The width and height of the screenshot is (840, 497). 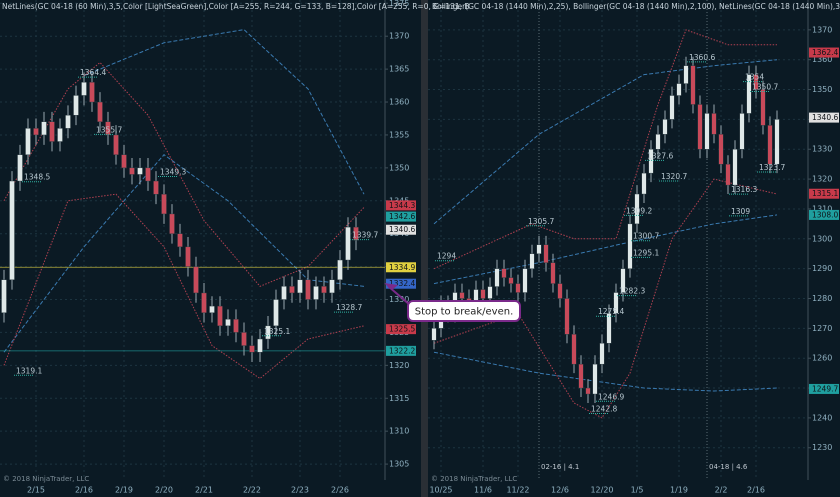 What do you see at coordinates (604, 409) in the screenshot?
I see `level-label: 1242.8` at bounding box center [604, 409].